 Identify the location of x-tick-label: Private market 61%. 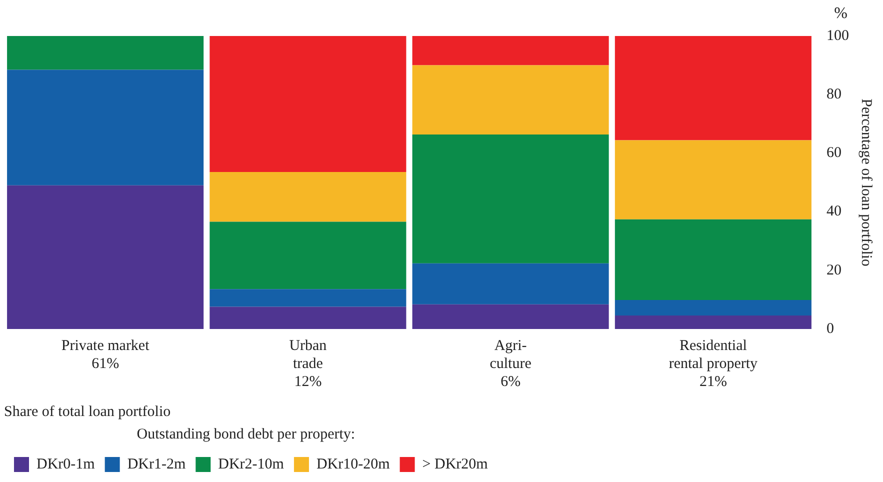
(105, 355).